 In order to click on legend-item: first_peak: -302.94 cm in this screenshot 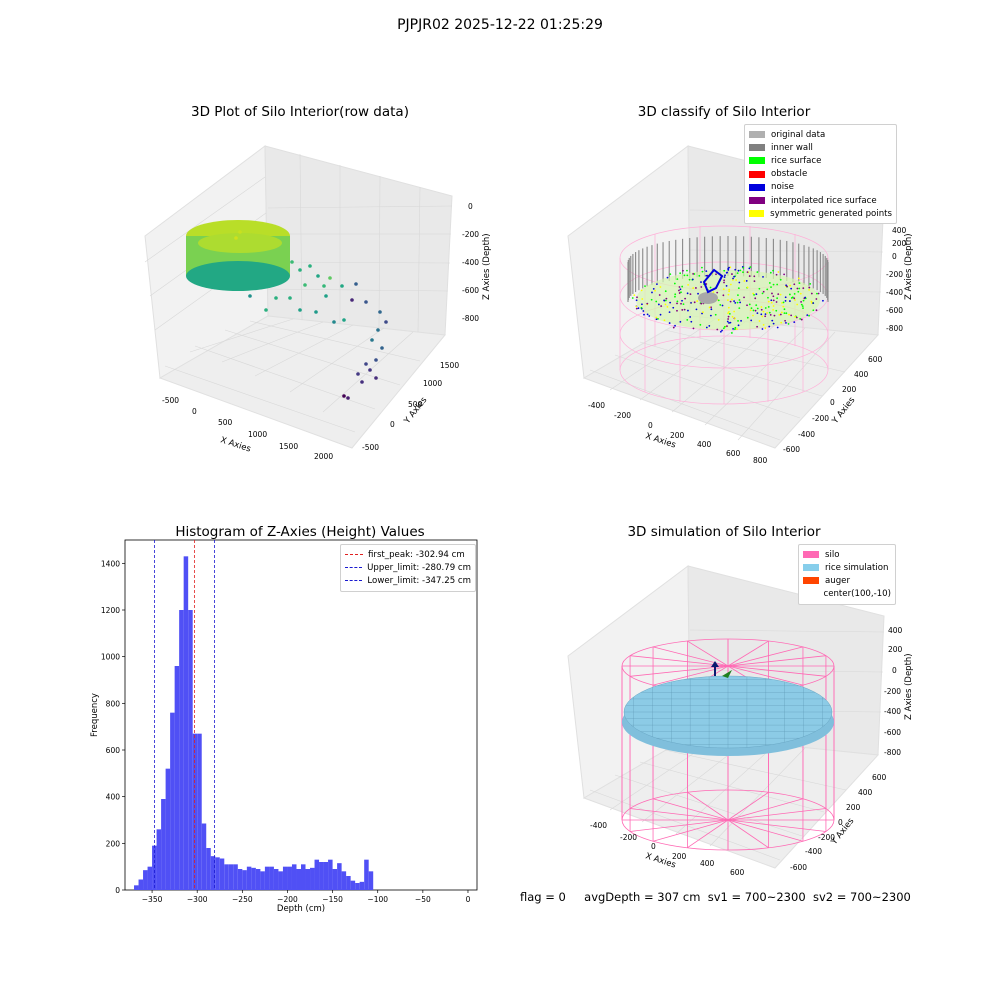, I will do `click(408, 554)`.